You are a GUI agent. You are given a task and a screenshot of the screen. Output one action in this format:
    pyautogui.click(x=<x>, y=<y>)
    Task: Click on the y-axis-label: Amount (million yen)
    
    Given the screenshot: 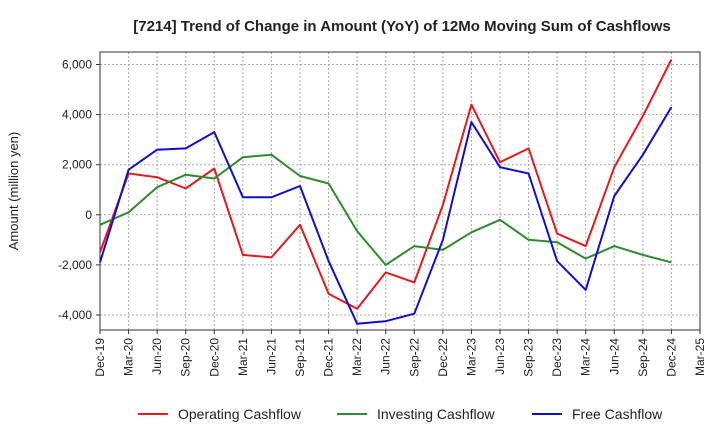 What is the action you would take?
    pyautogui.click(x=13, y=191)
    